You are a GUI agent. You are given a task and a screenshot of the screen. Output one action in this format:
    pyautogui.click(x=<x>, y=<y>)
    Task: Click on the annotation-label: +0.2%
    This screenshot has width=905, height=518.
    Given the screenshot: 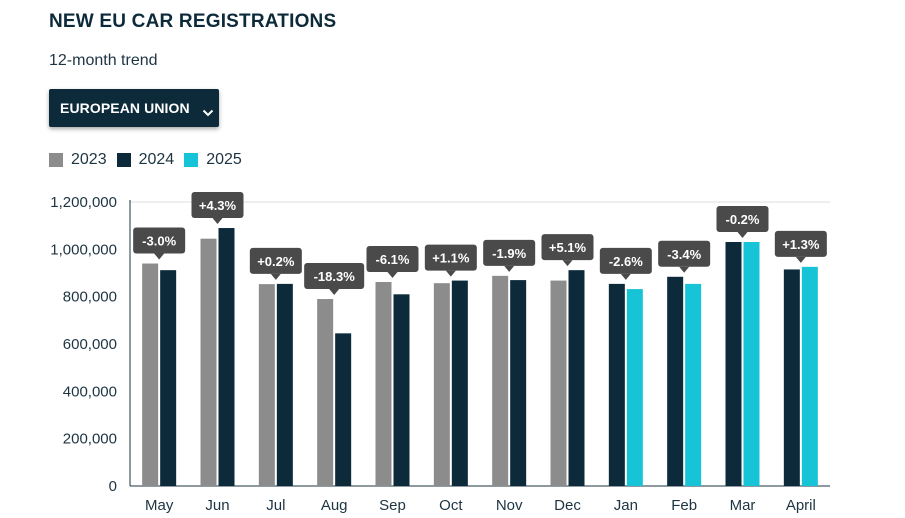 What is the action you would take?
    pyautogui.click(x=276, y=261)
    